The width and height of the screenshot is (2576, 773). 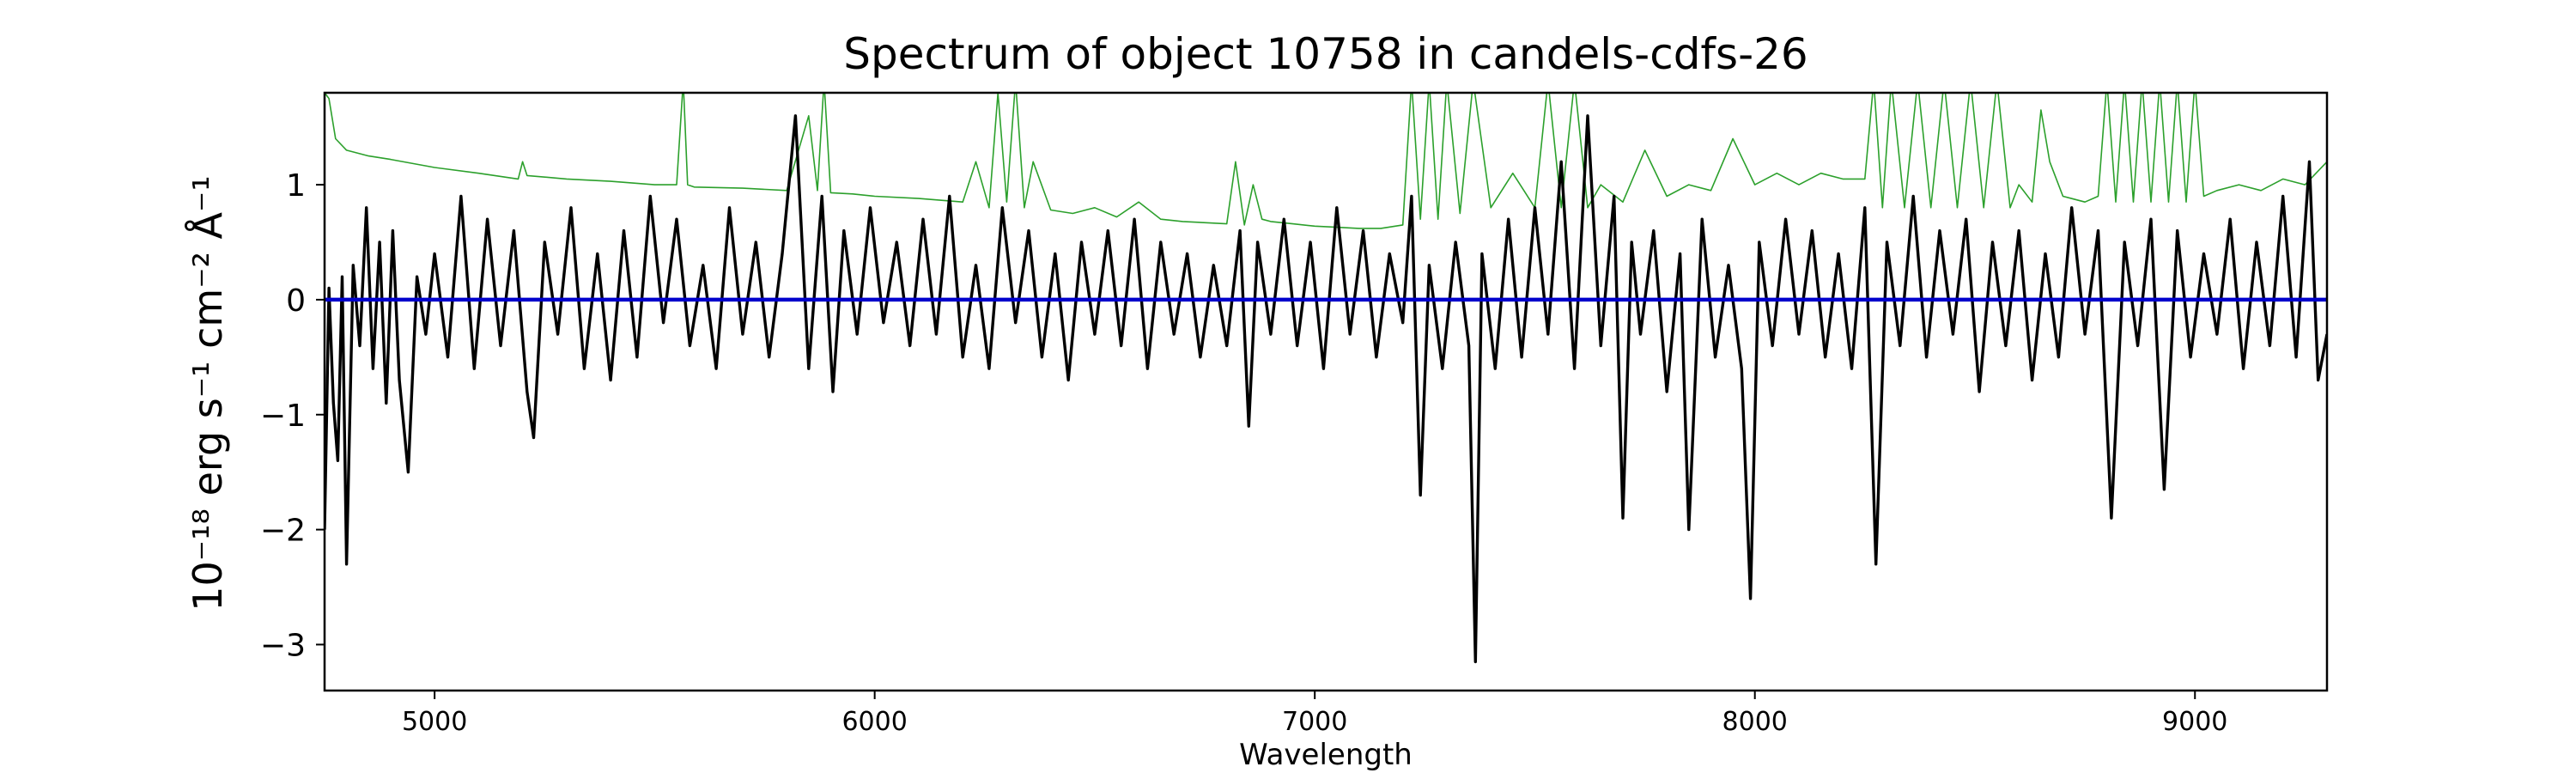 What do you see at coordinates (2194, 722) in the screenshot?
I see `x-tick-label: 9000` at bounding box center [2194, 722].